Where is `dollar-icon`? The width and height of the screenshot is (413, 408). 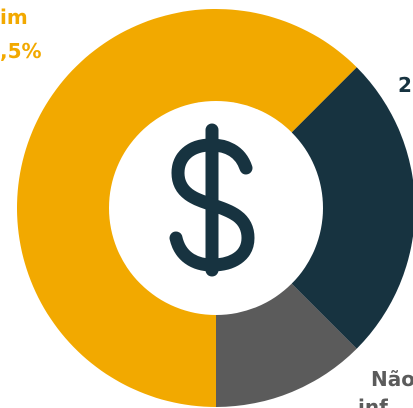
dollar-icon is located at coordinates (212, 200).